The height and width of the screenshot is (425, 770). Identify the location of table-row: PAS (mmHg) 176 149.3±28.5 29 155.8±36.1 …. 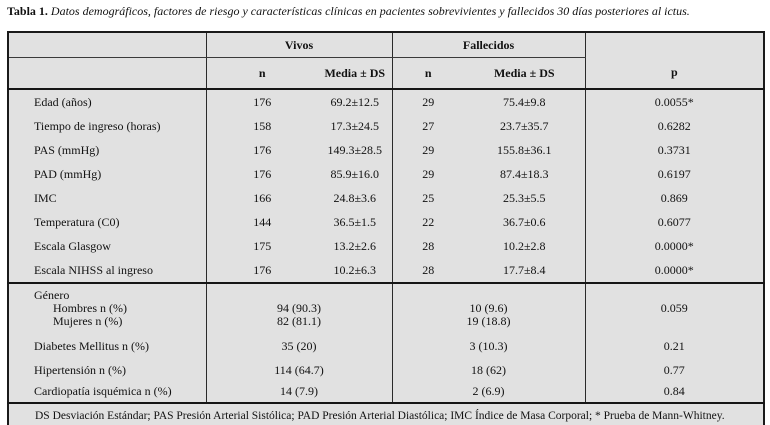
(386, 150).